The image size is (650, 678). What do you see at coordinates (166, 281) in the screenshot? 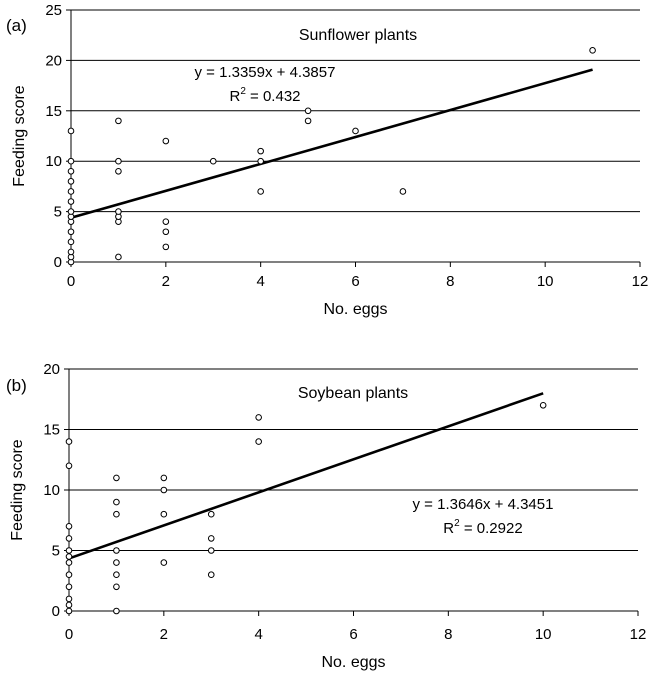
I see `chart-a-x-tick-label: 2` at bounding box center [166, 281].